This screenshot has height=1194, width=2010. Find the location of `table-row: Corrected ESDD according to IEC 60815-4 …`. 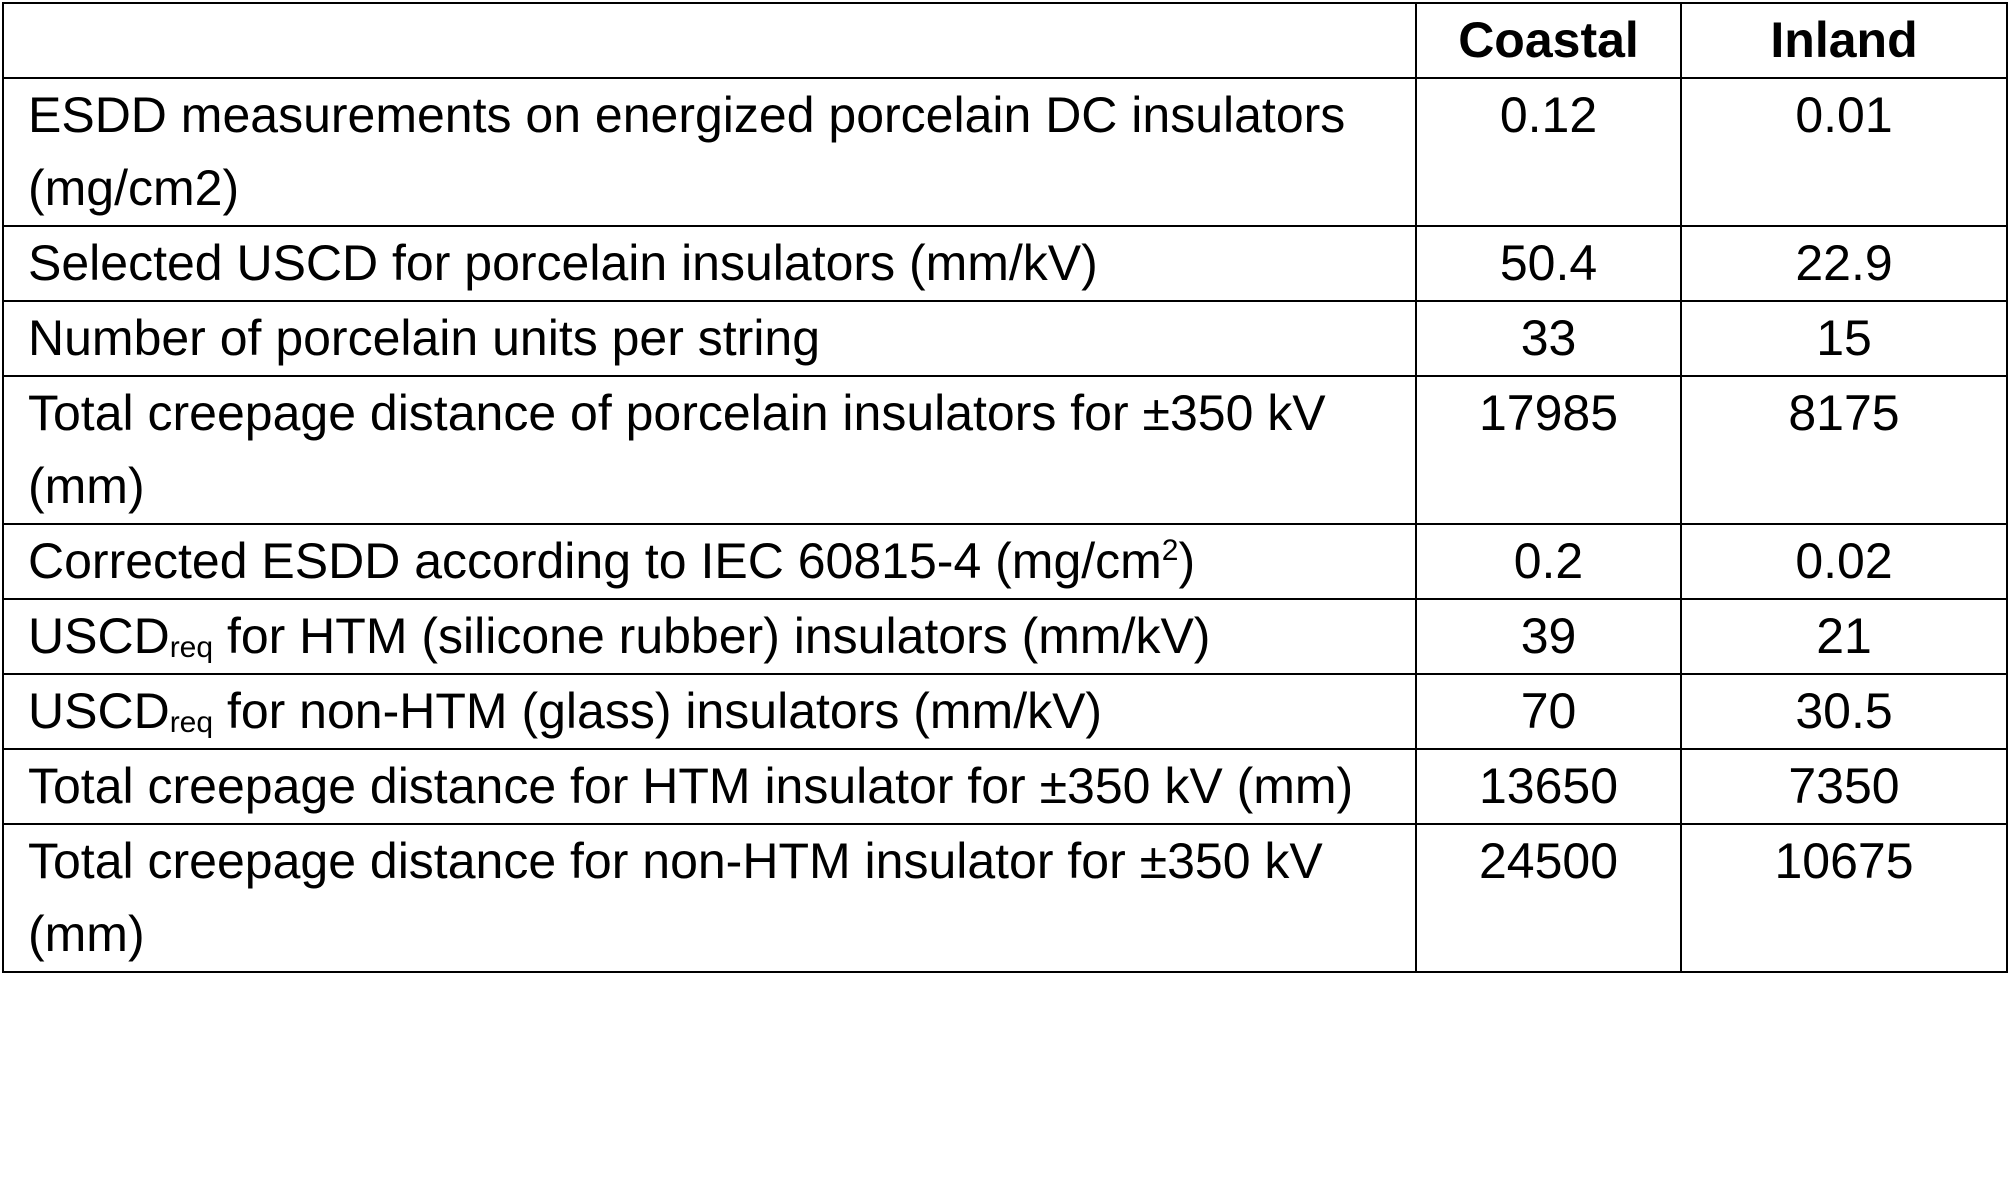

table-row: Corrected ESDD according to IEC 60815-4 … is located at coordinates (1005, 561).